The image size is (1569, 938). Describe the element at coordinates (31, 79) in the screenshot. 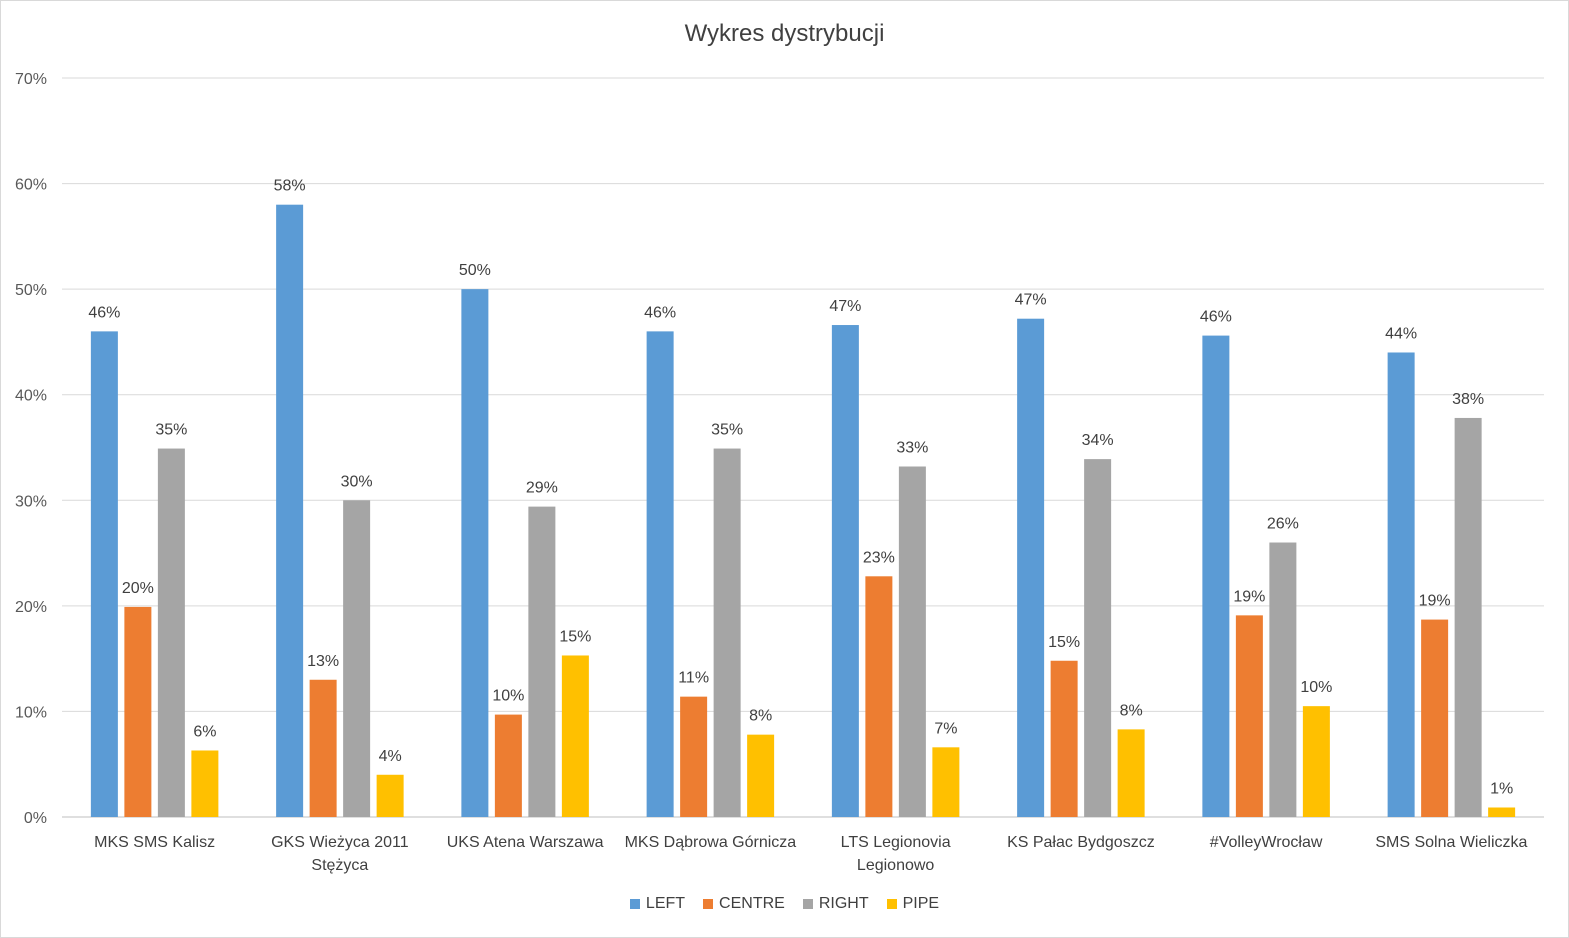

I see `y-tick-label: 70%` at that location.